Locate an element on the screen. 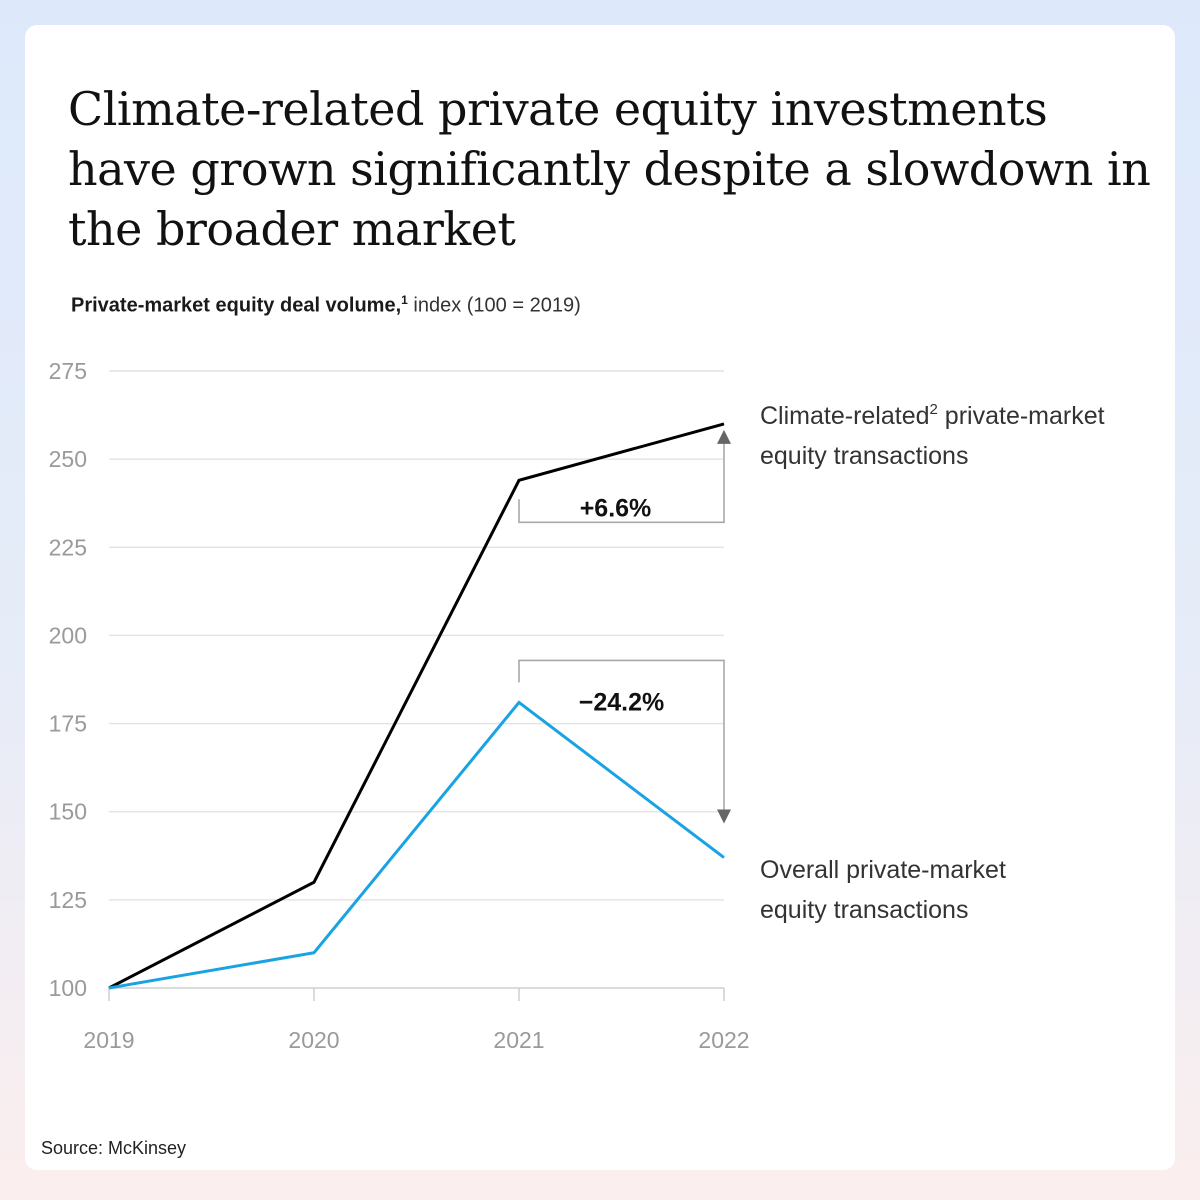  change-label-climate: +6.6% is located at coordinates (616, 508).